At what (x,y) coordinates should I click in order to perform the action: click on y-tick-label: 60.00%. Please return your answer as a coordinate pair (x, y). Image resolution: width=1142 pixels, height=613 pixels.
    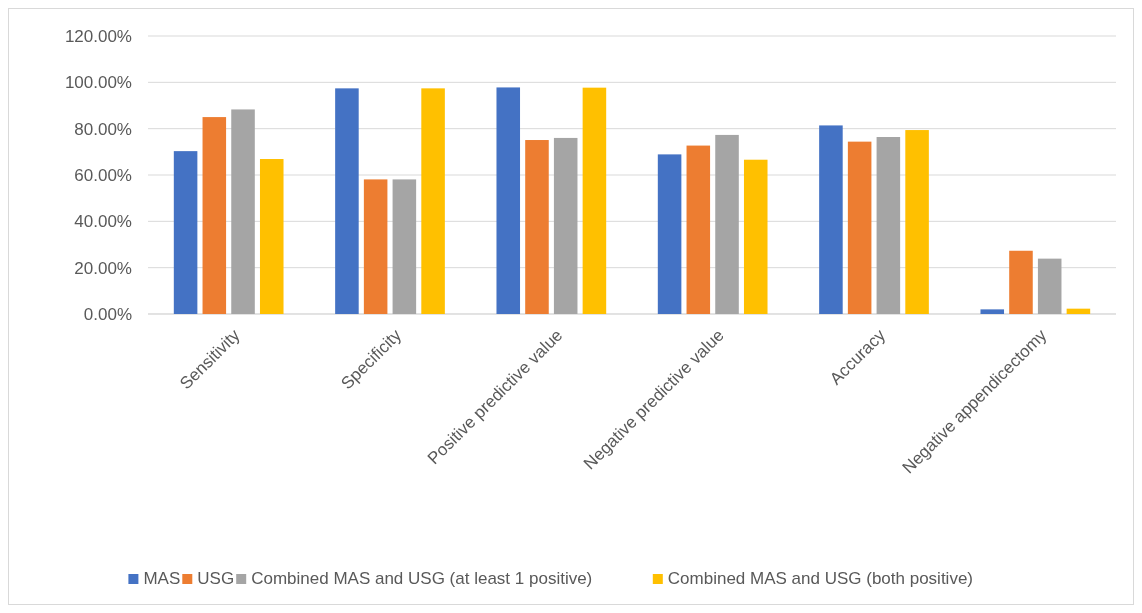
    Looking at the image, I should click on (103, 175).